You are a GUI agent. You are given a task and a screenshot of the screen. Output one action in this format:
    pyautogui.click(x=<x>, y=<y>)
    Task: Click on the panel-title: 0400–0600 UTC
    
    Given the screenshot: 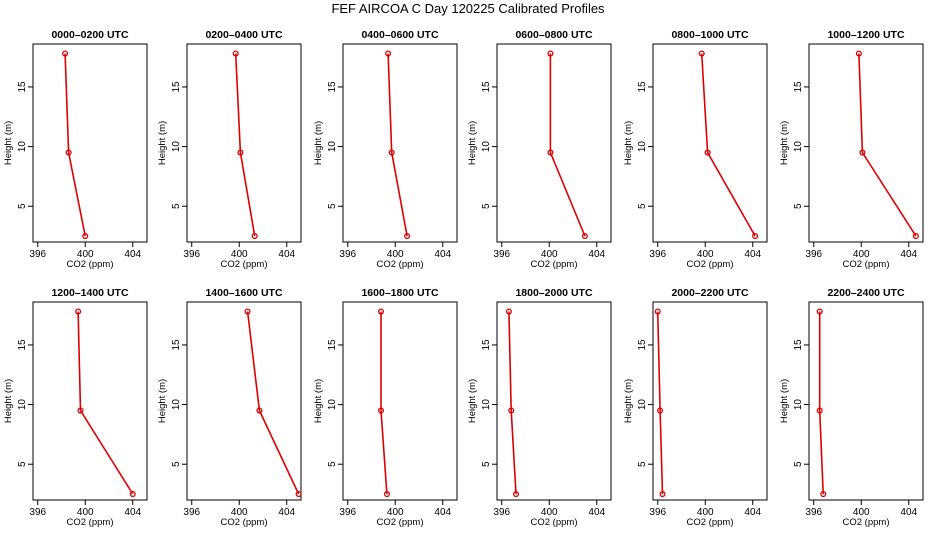 What is the action you would take?
    pyautogui.click(x=399, y=35)
    